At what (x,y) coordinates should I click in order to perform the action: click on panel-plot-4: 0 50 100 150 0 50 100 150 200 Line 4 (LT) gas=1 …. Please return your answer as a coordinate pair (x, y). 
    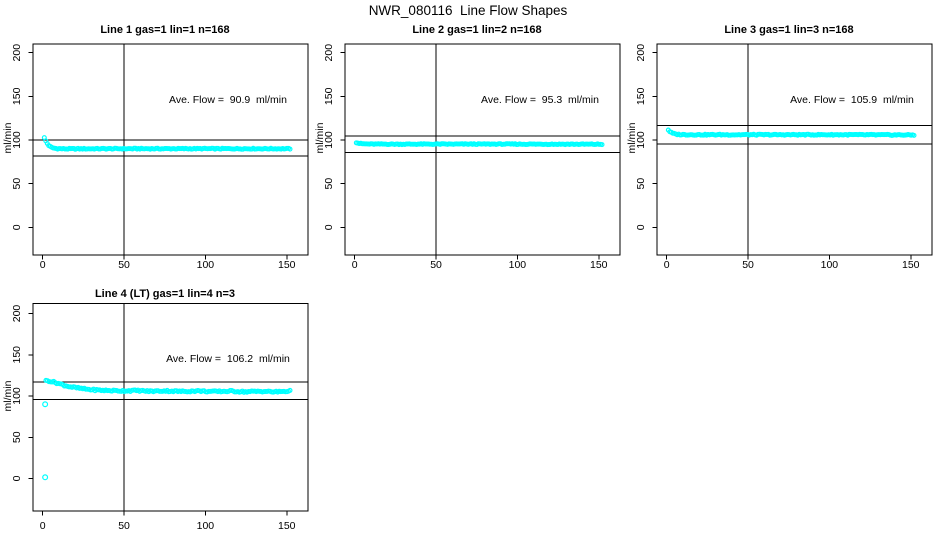
    Looking at the image, I should click on (155, 410).